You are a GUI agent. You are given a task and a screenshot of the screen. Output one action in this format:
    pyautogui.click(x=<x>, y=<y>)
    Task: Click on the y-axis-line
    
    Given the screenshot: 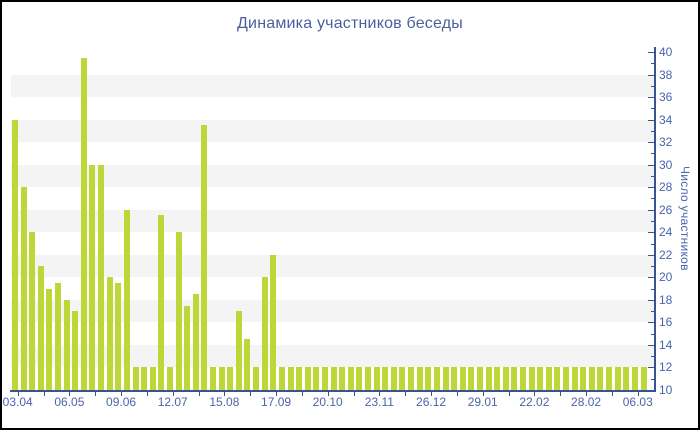 What is the action you would take?
    pyautogui.click(x=655, y=219)
    